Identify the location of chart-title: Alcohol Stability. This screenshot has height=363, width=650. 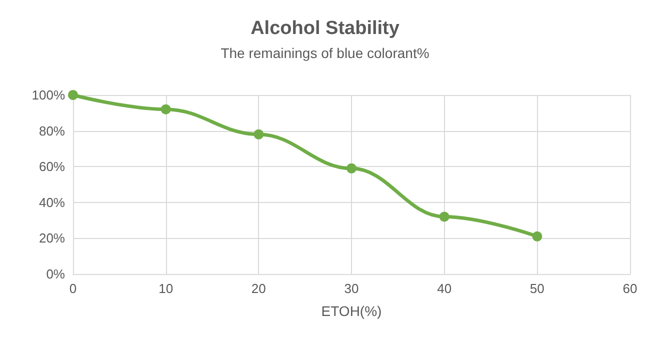
(325, 28).